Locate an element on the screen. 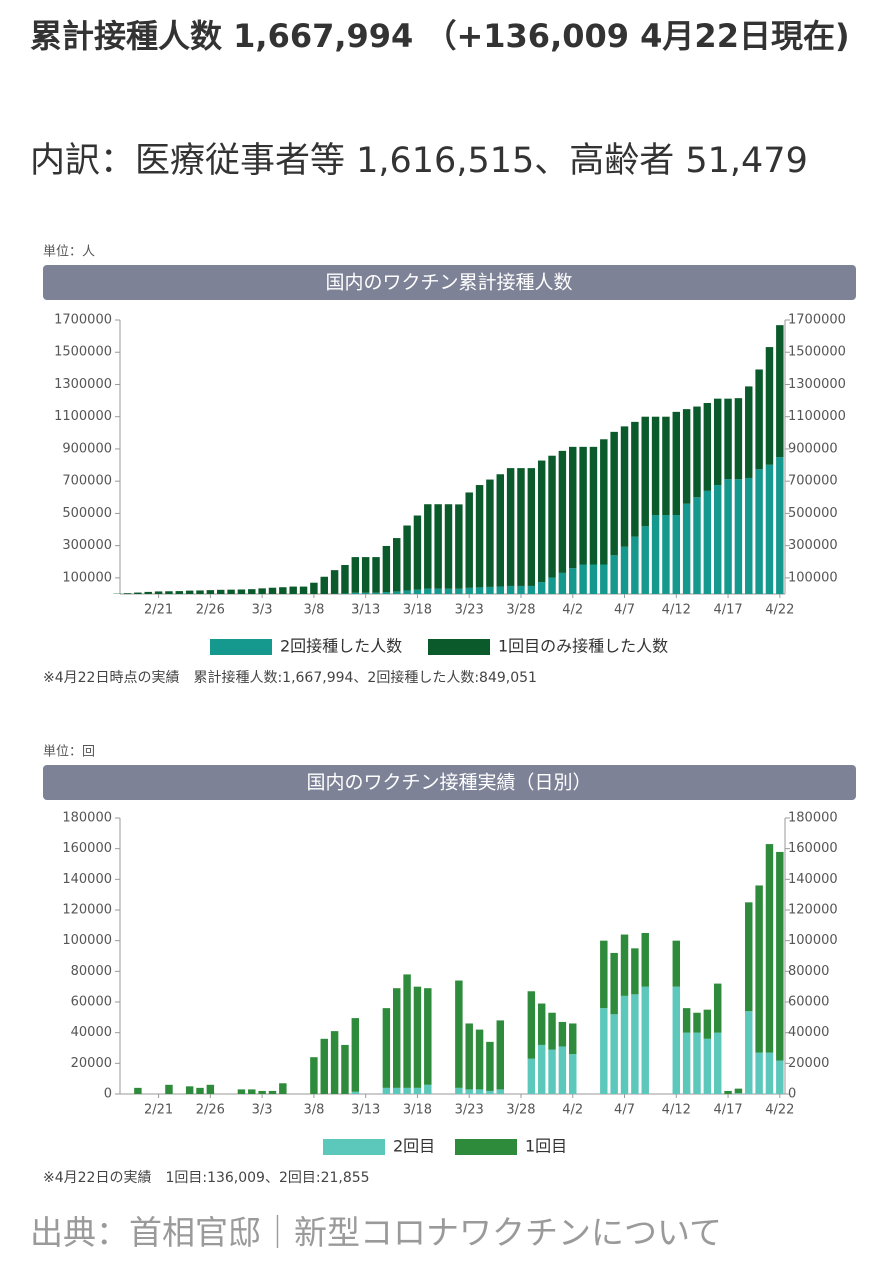 The height and width of the screenshot is (1280, 883). x-tick-label: 2/26 is located at coordinates (210, 610).